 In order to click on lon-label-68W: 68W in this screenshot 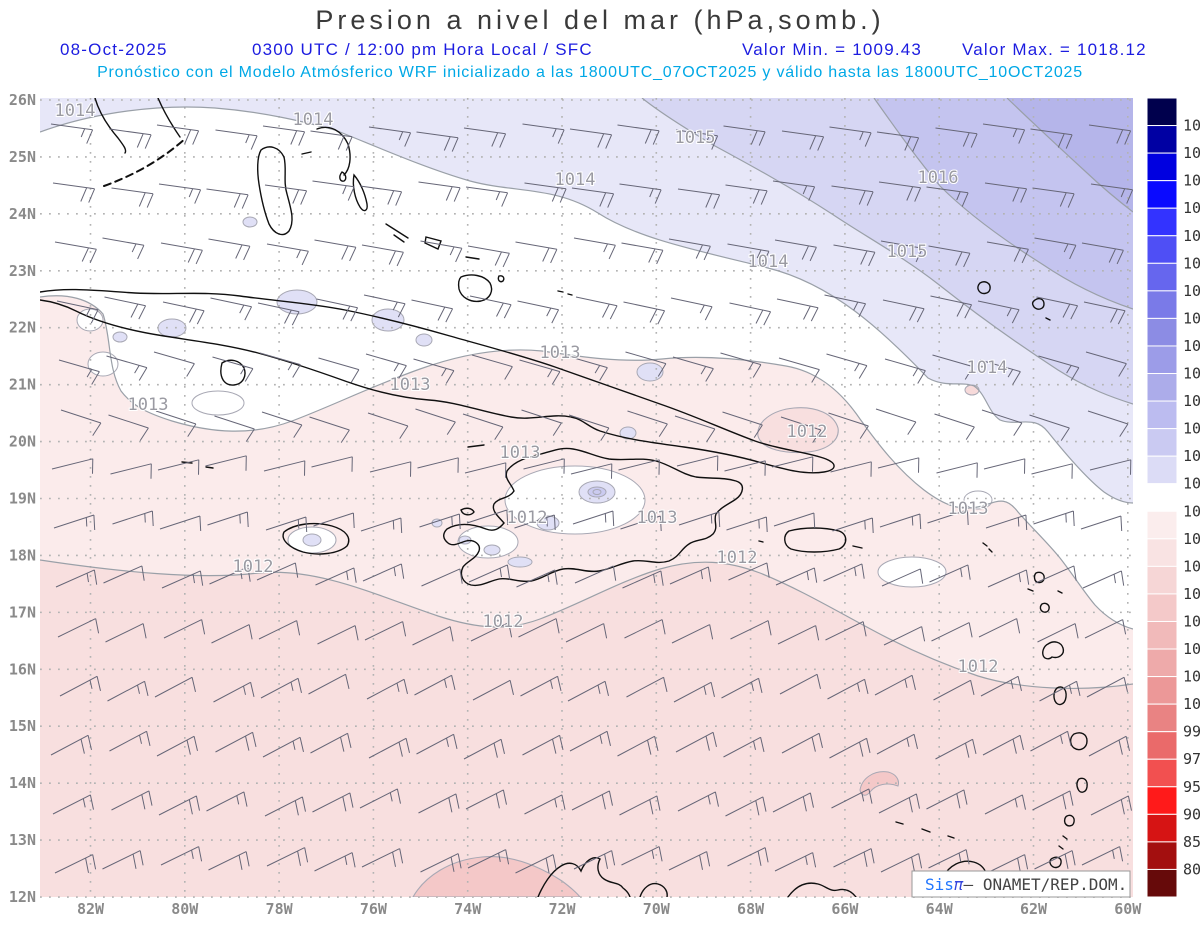, I will do `click(751, 909)`.